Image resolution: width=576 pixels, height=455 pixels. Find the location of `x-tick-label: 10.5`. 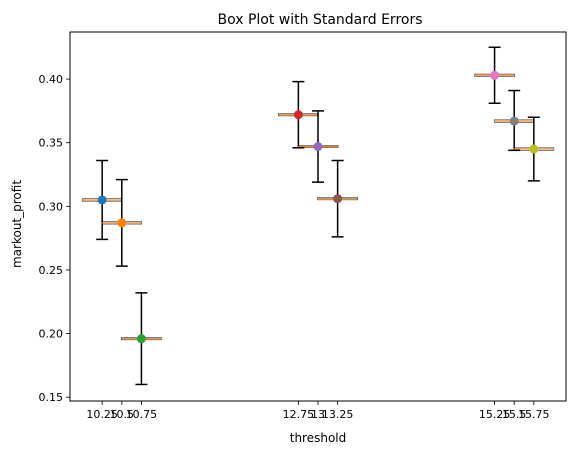

x-tick-label: 10.5 is located at coordinates (122, 414).